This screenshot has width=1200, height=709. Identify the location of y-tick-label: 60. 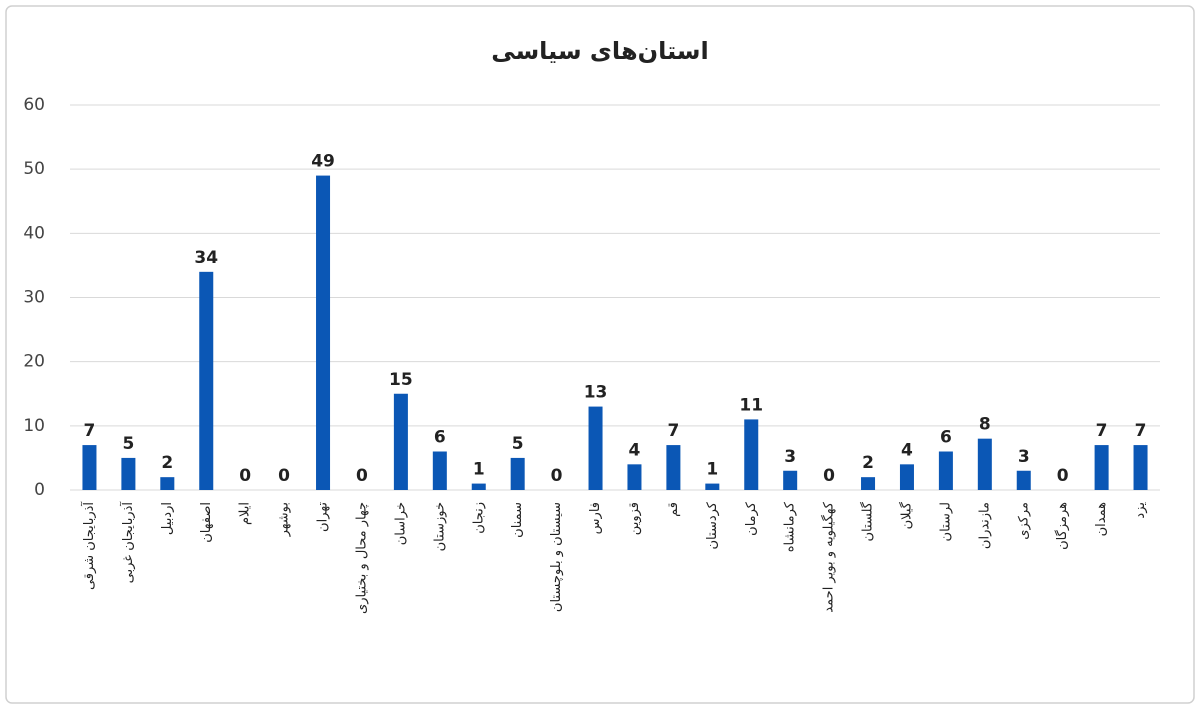
(34, 105).